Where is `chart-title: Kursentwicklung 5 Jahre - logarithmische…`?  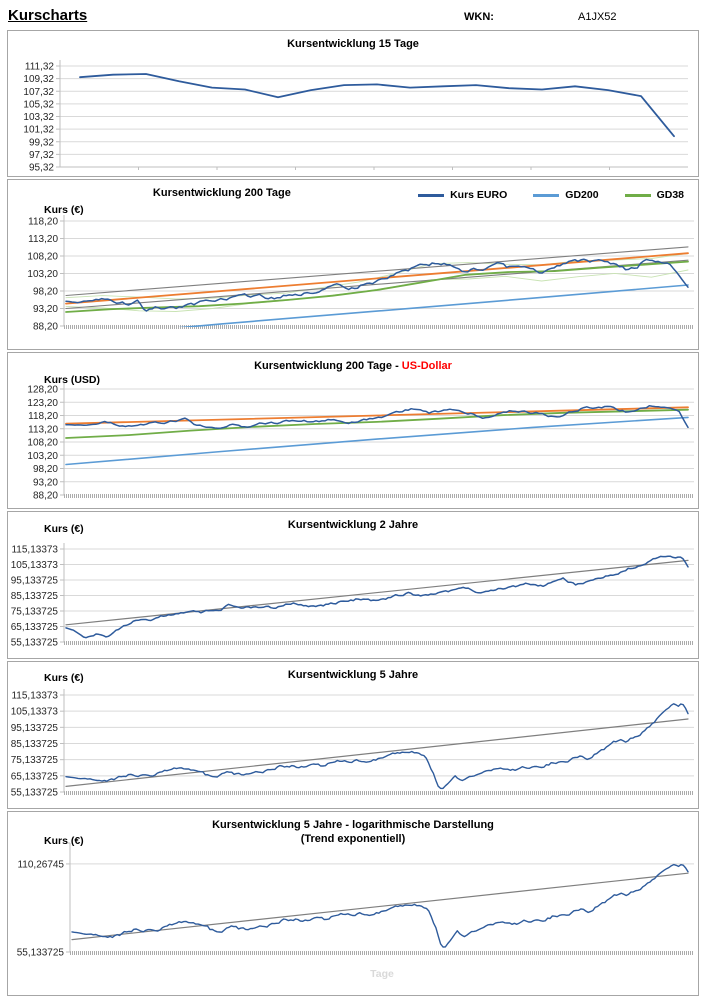 chart-title: Kursentwicklung 5 Jahre - logarithmische… is located at coordinates (353, 825).